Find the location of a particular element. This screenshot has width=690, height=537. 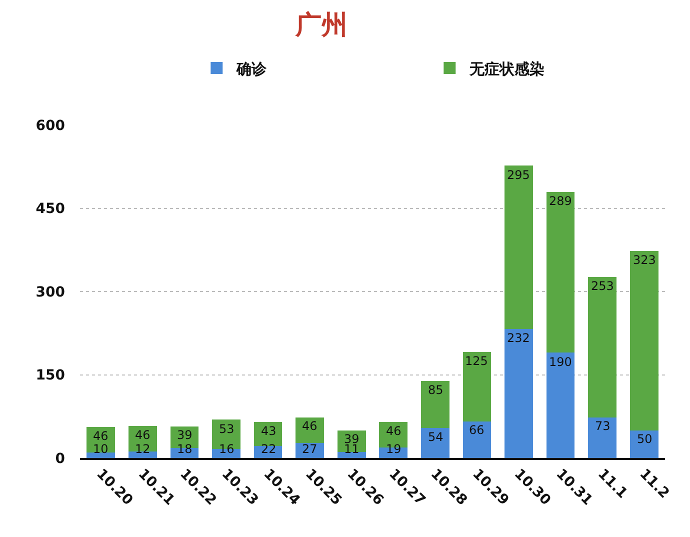

legend-label: 无症状感染 is located at coordinates (506, 69).